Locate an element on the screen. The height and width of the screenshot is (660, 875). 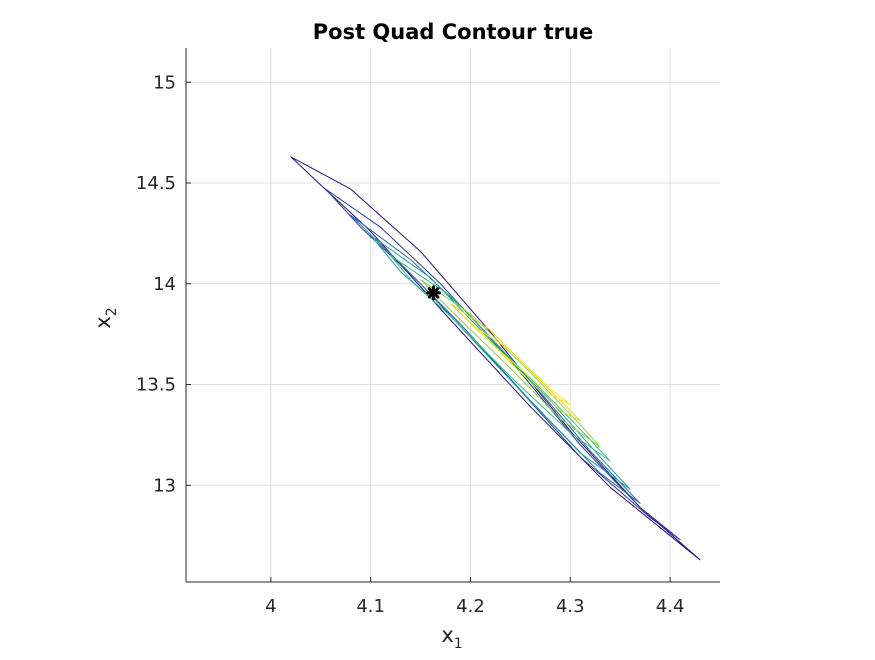
y-tick-label: 14.5 is located at coordinates (156, 183).